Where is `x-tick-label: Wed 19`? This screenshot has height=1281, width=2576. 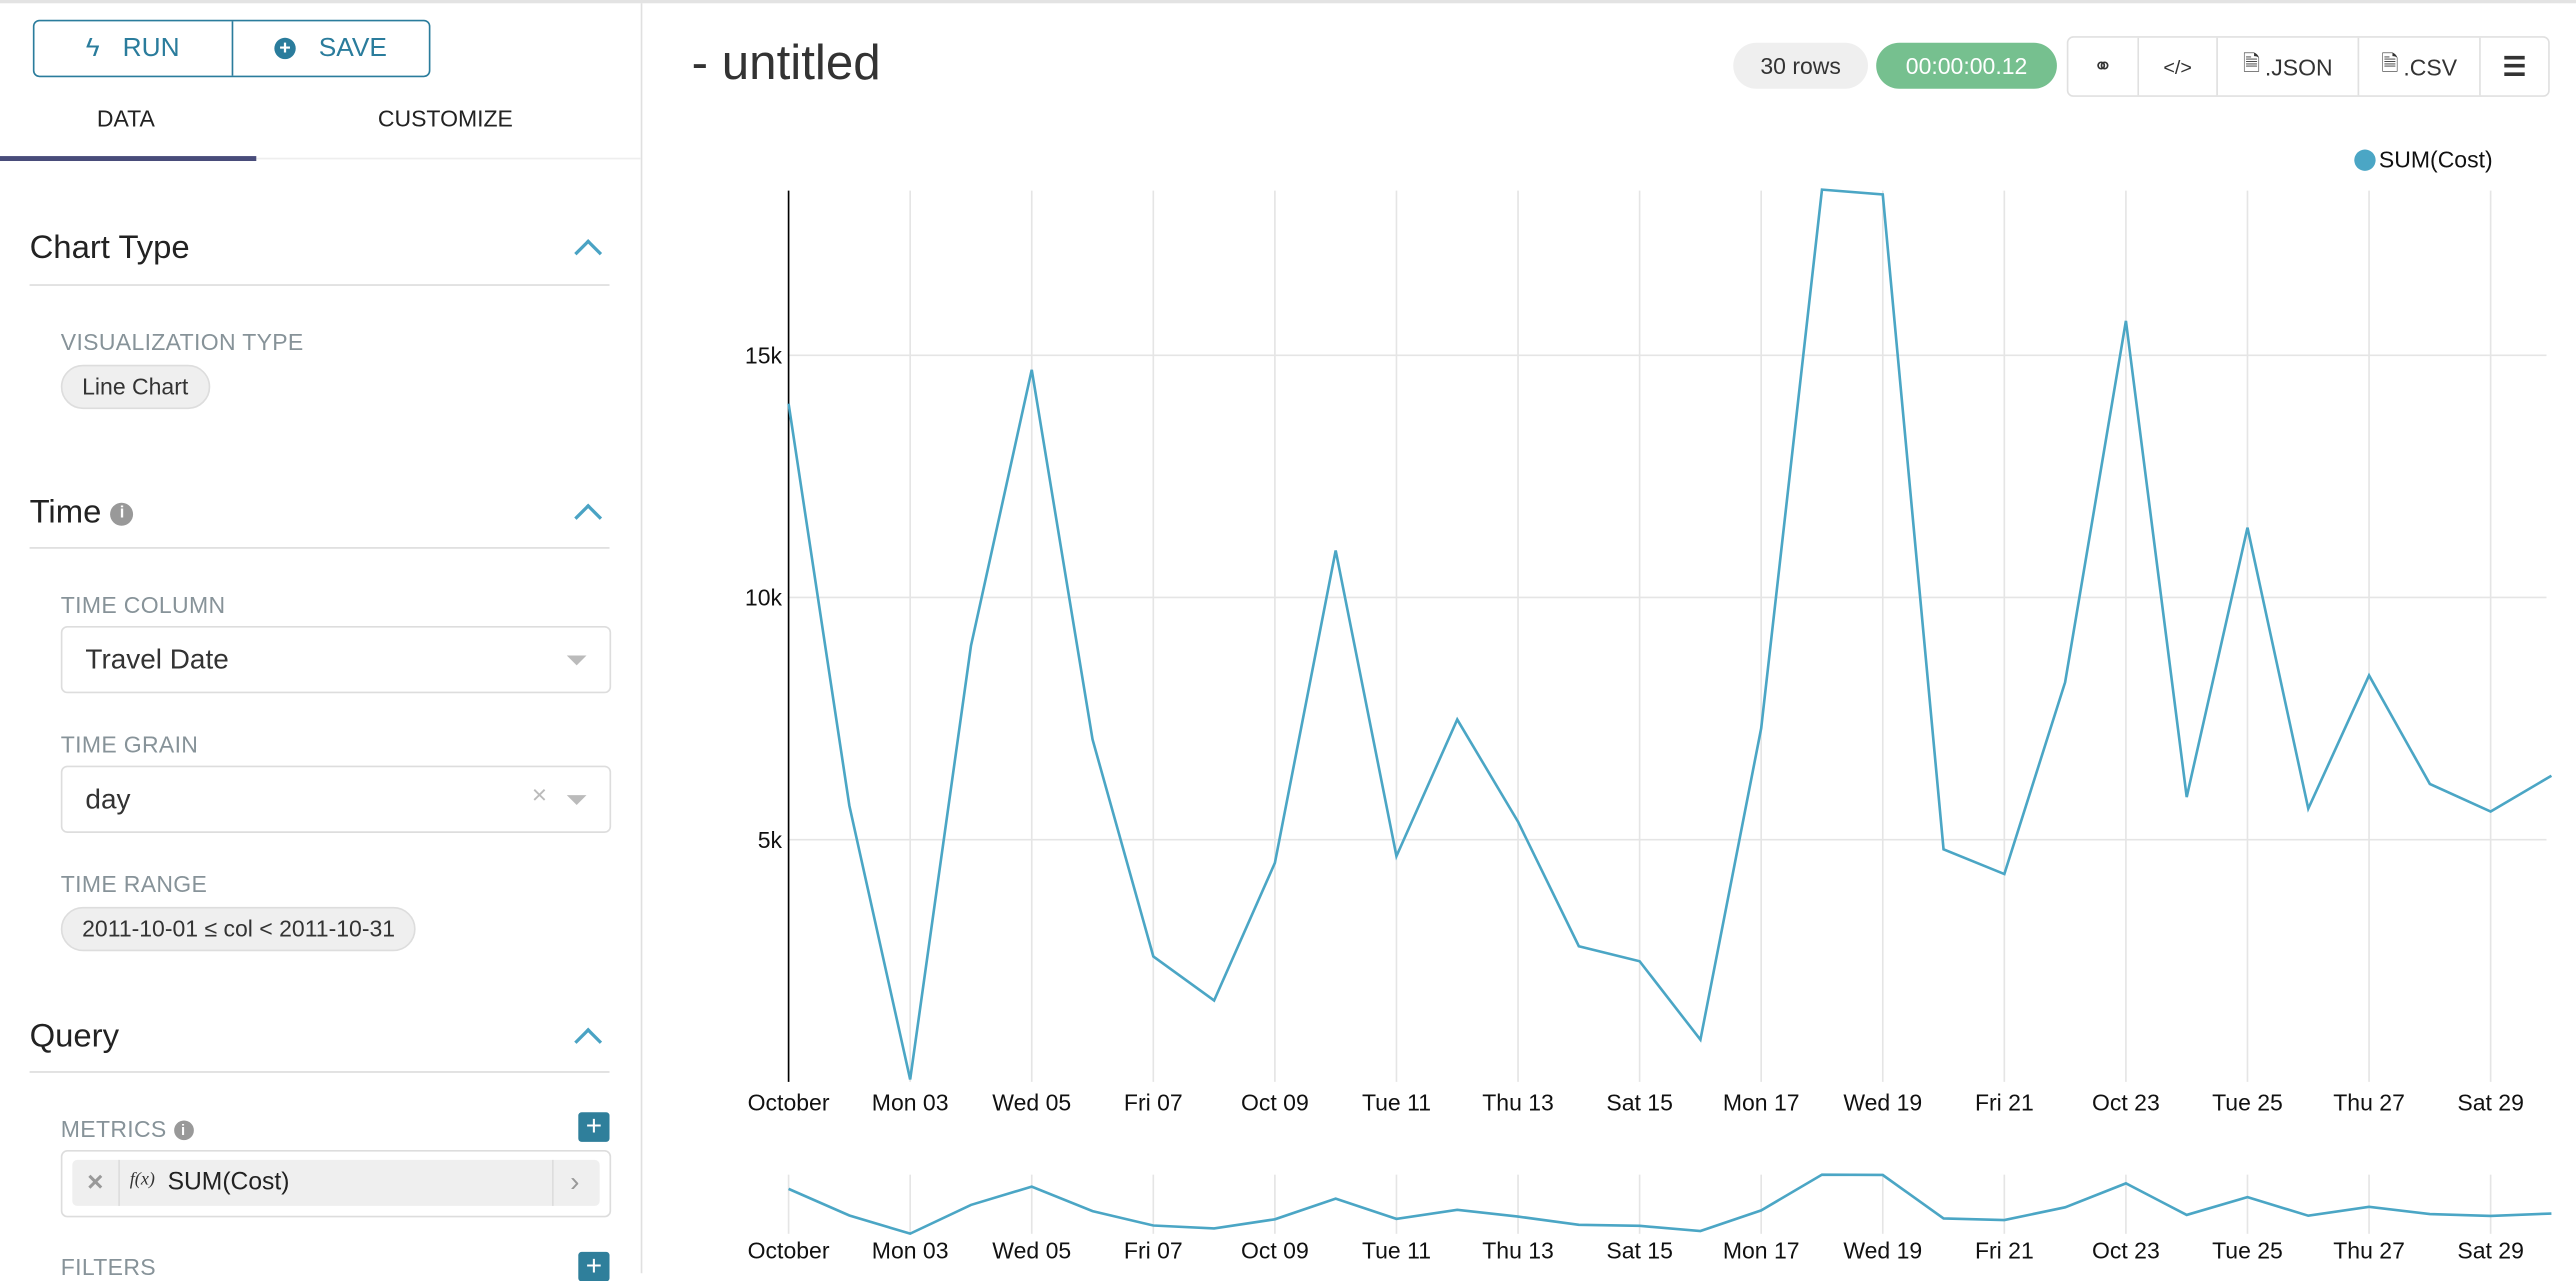
x-tick-label: Wed 19 is located at coordinates (1882, 1103).